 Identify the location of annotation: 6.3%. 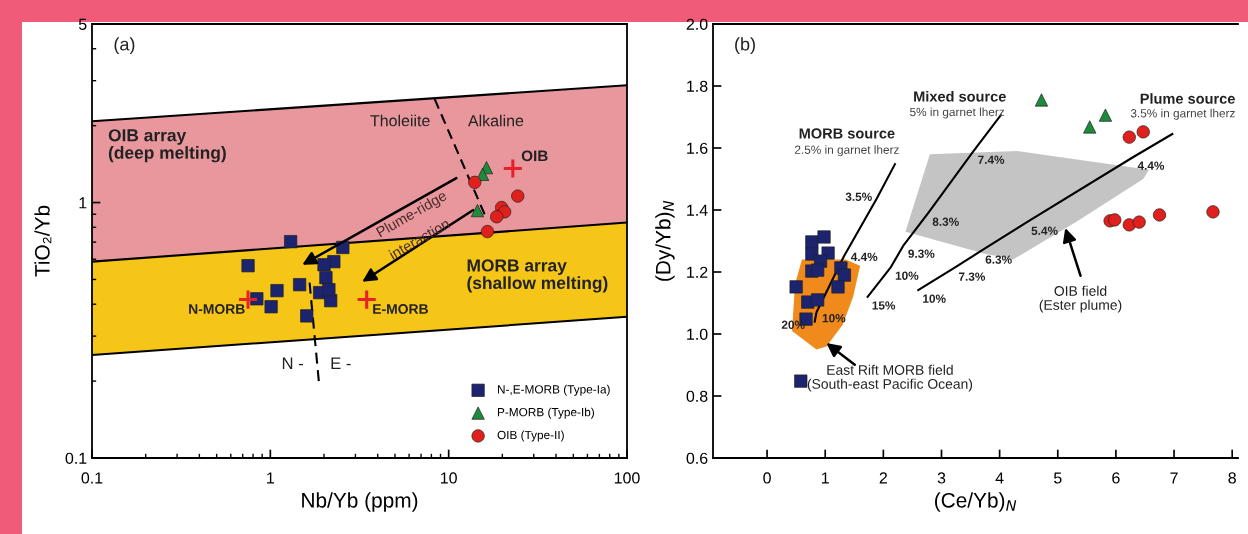
(998, 259).